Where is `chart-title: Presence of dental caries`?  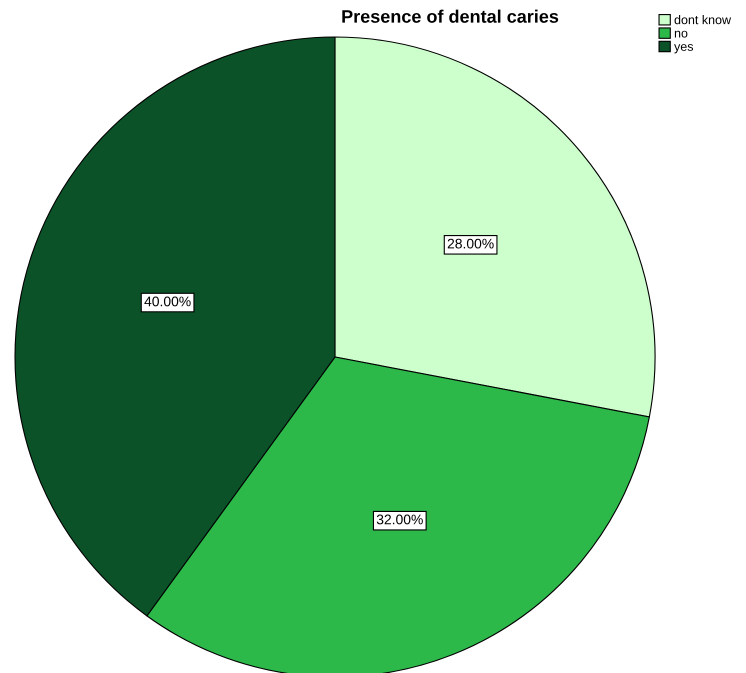
chart-title: Presence of dental caries is located at coordinates (450, 16).